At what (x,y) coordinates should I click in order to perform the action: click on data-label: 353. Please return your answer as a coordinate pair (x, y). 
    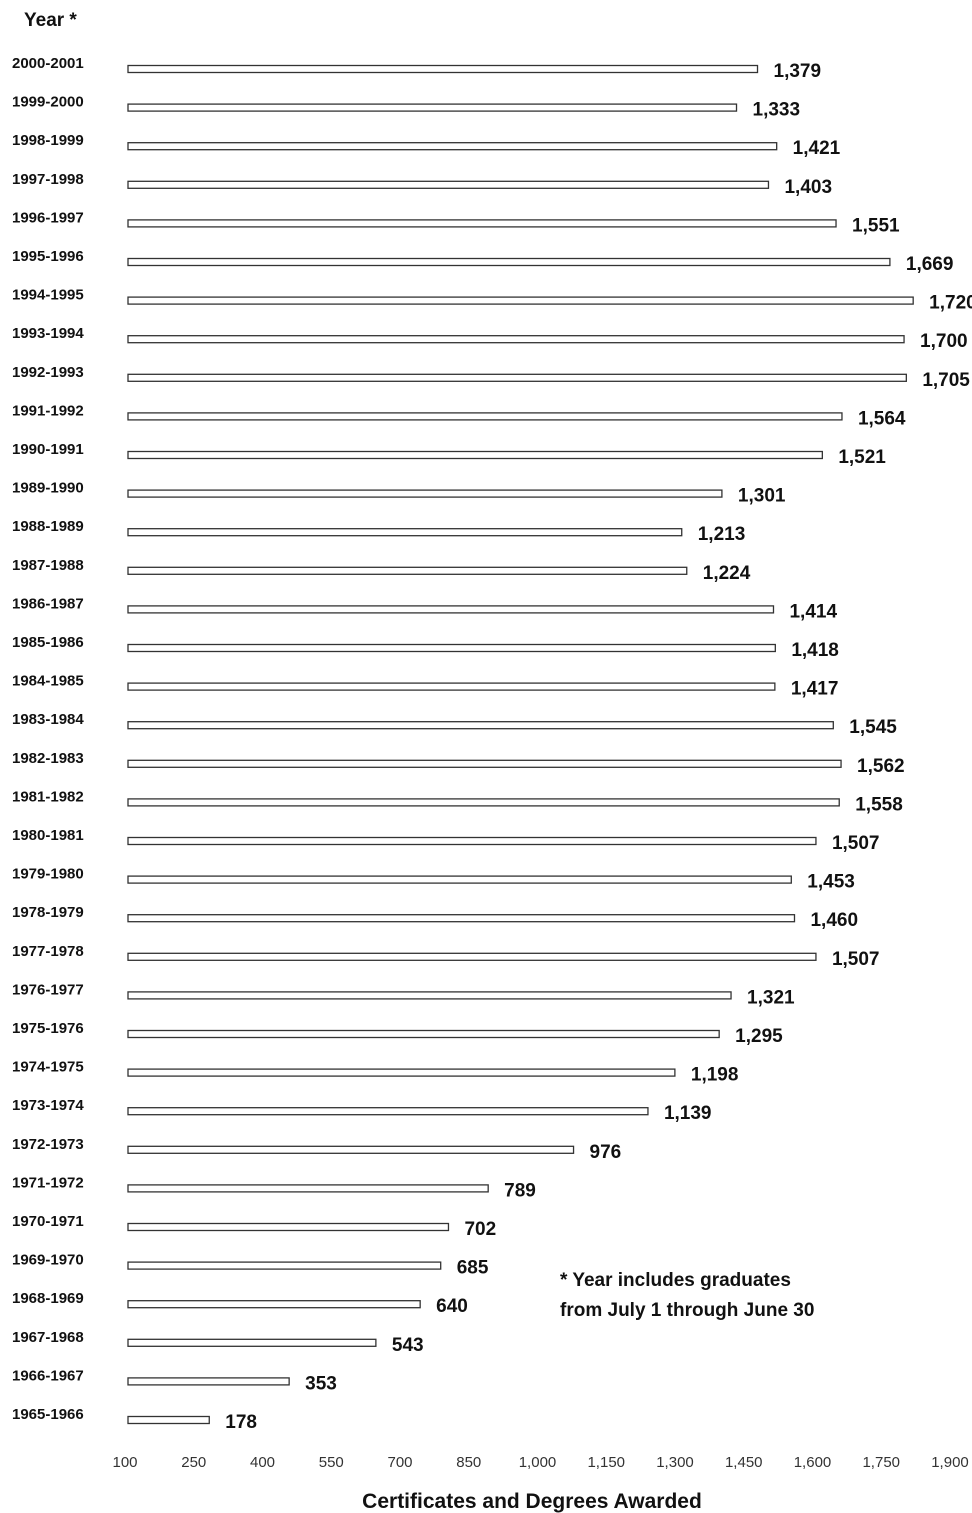
    Looking at the image, I should click on (321, 1383).